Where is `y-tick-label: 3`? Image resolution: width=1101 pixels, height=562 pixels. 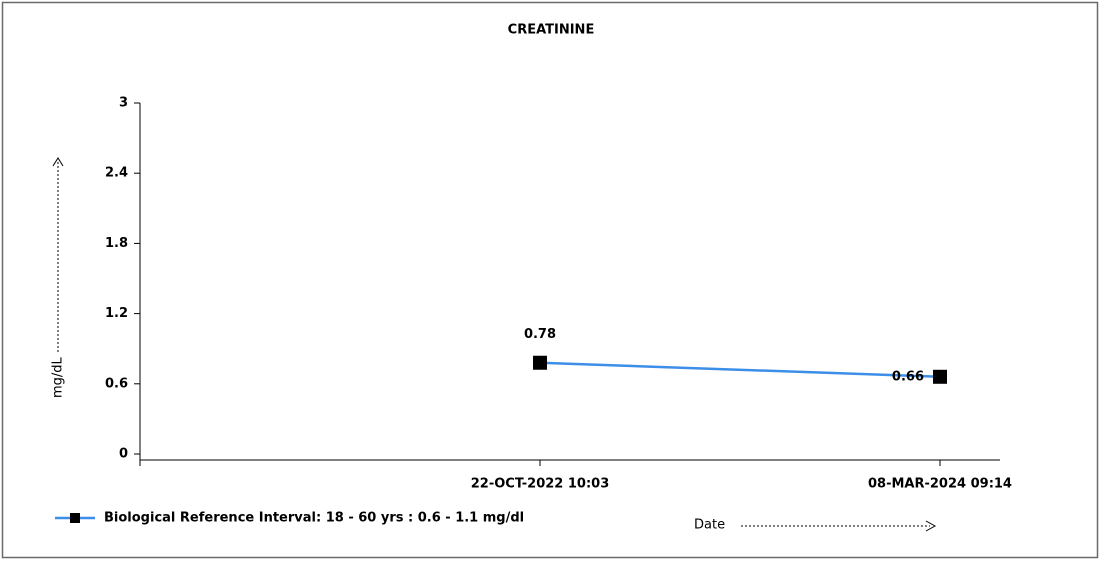 y-tick-label: 3 is located at coordinates (123, 103).